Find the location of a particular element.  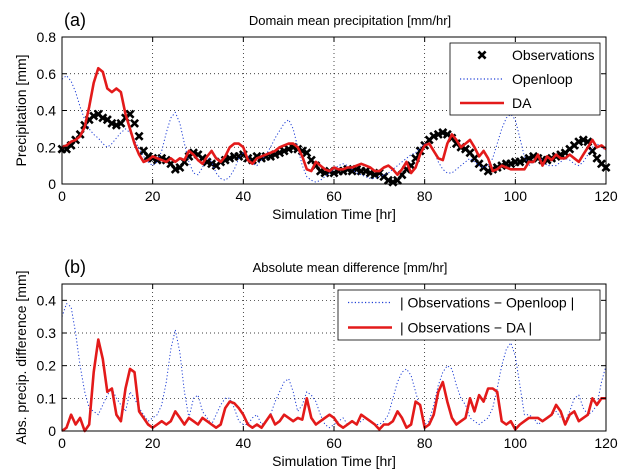

legend-label: Openloop is located at coordinates (542, 79).